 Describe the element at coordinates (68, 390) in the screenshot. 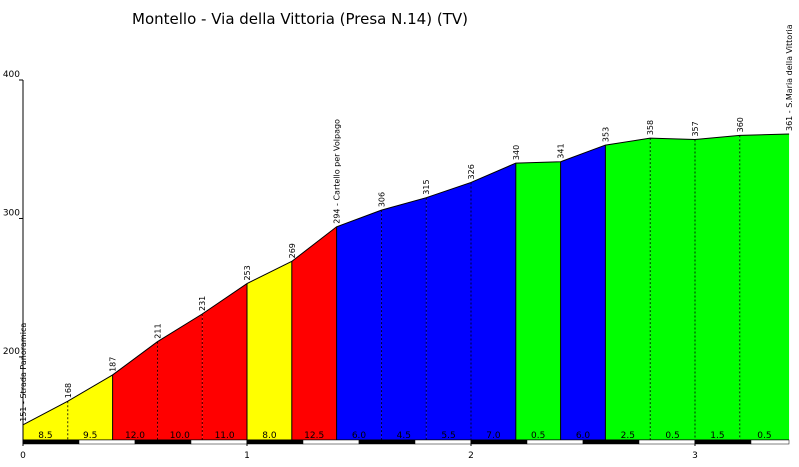

I see `point-label: 168` at that location.